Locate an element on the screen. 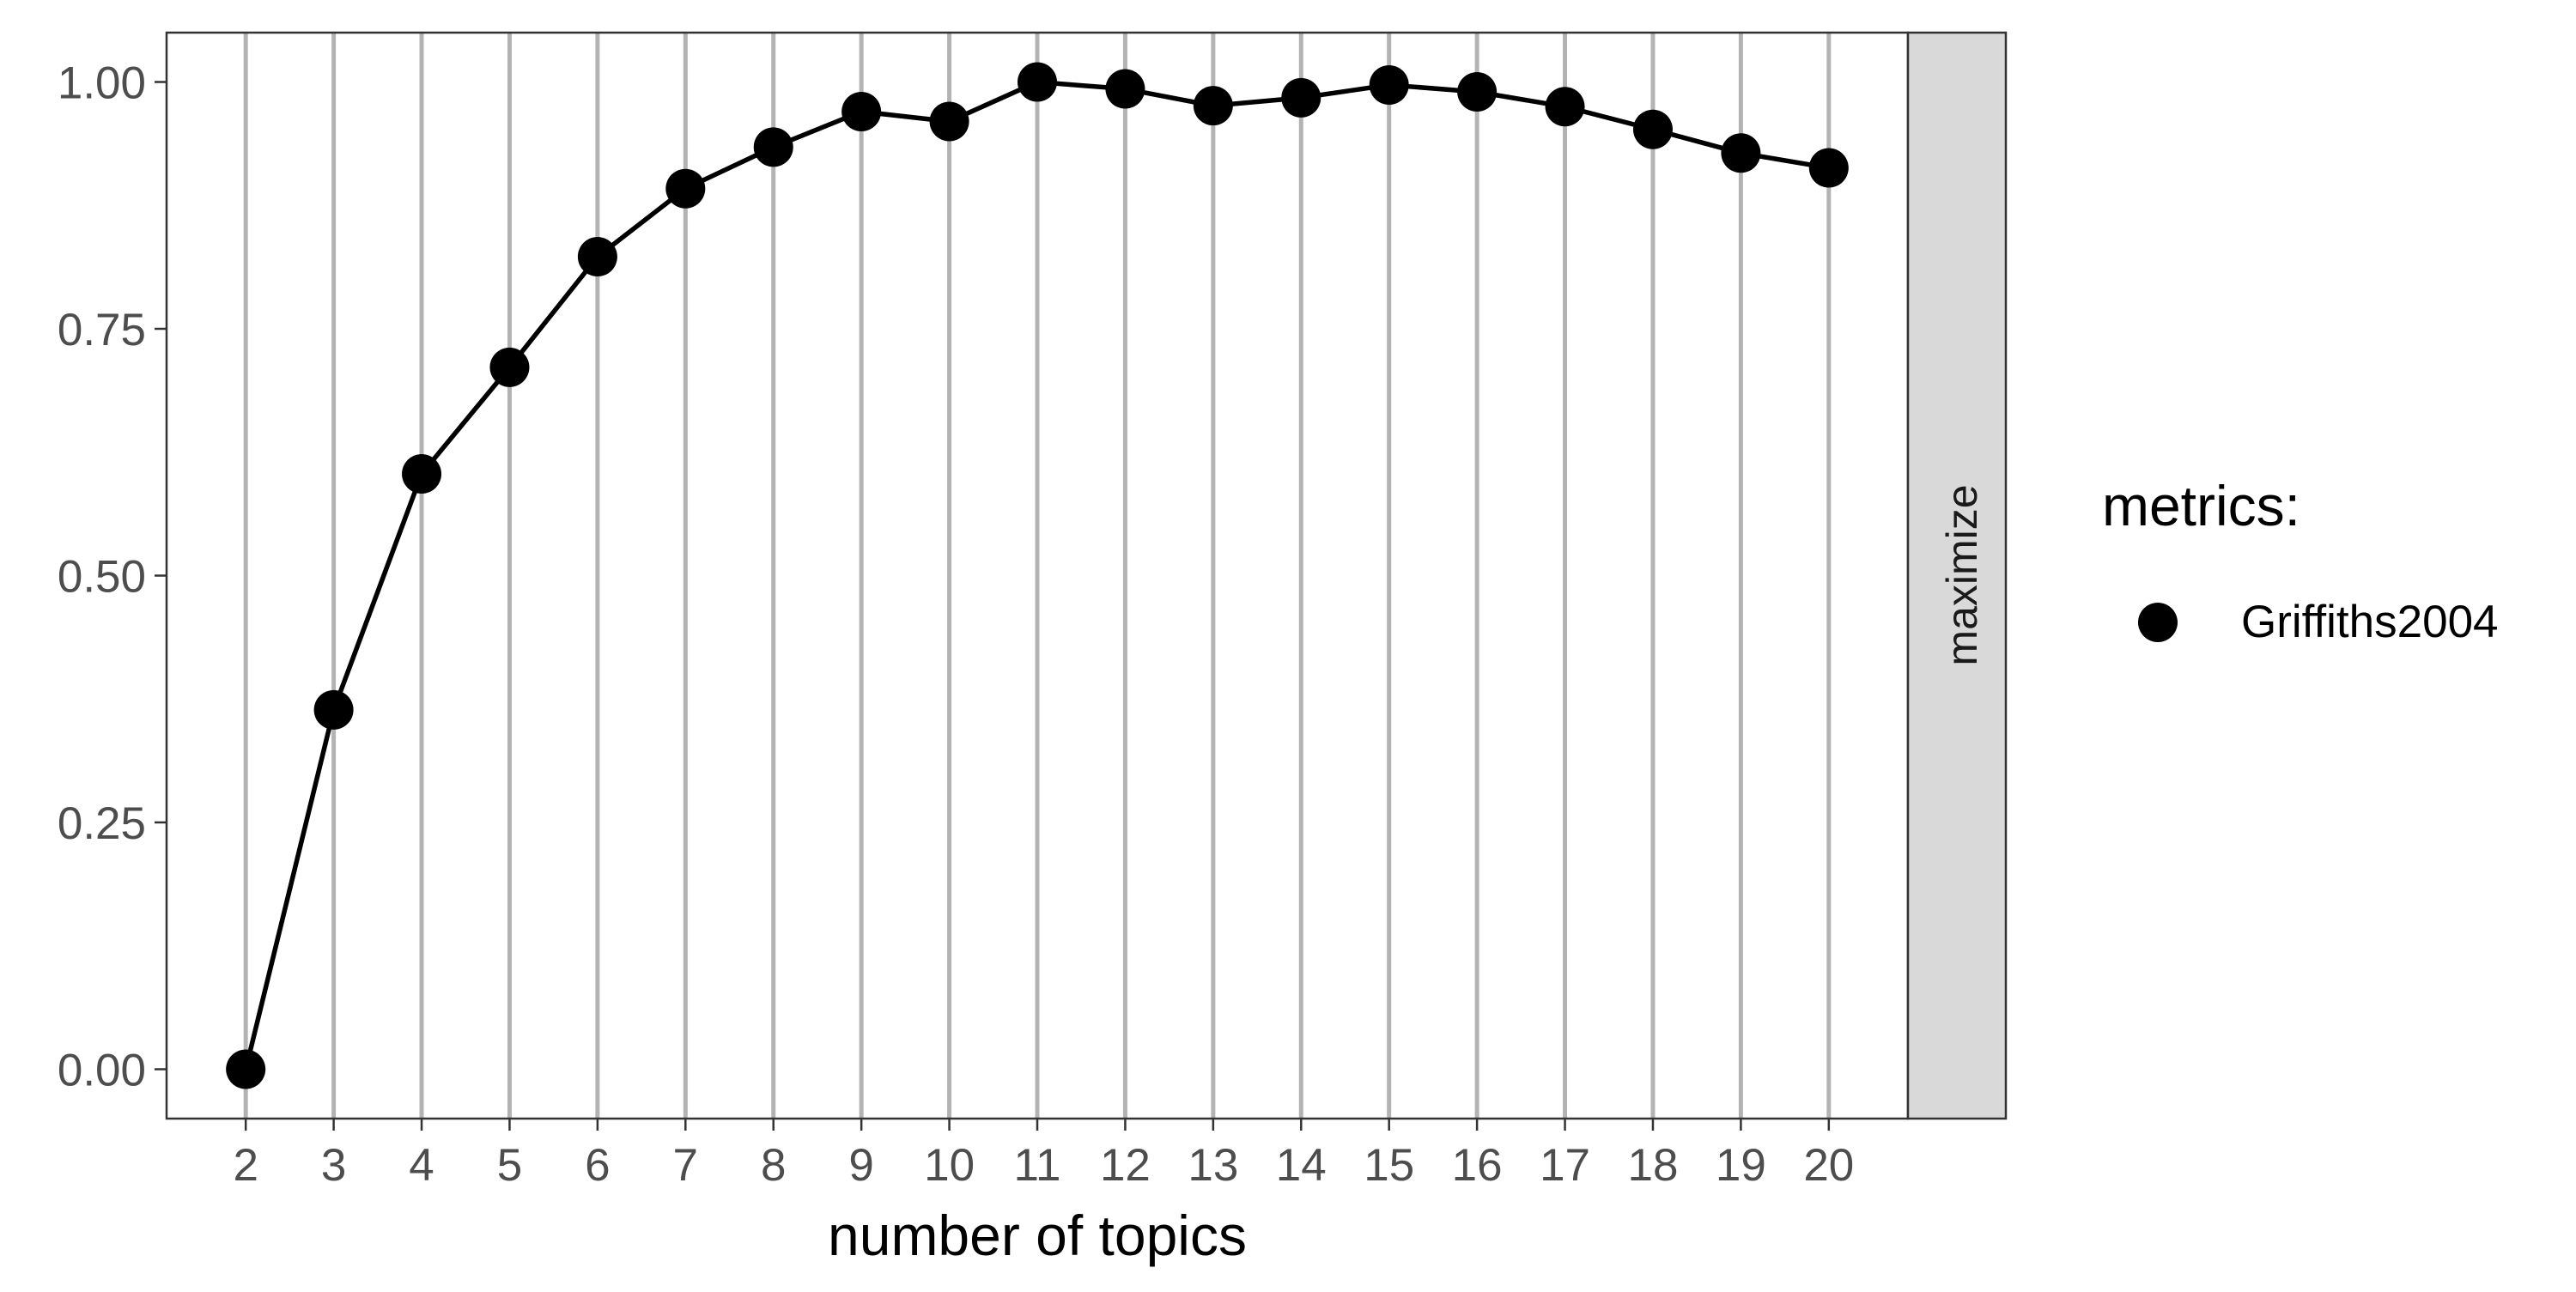 Image resolution: width=2576 pixels, height=1292 pixels. y-tick-label: 0.75 is located at coordinates (102, 330).